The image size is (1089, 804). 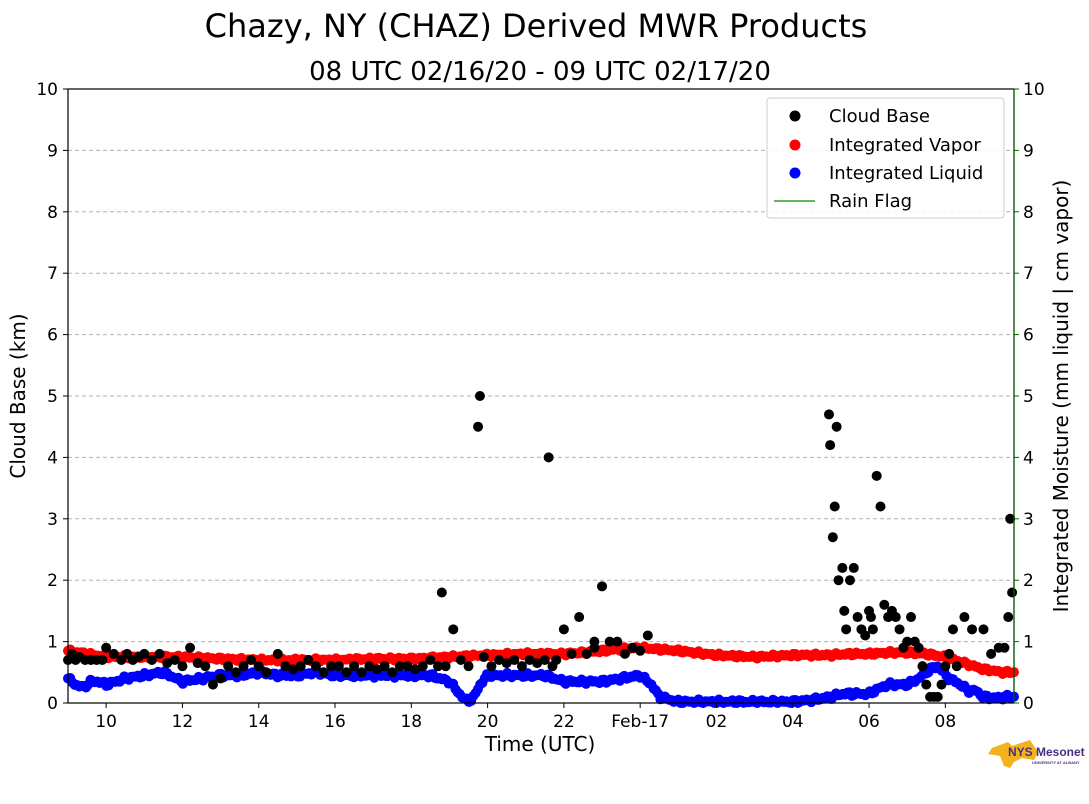 I want to click on x-tick-label: 18, so click(x=411, y=722).